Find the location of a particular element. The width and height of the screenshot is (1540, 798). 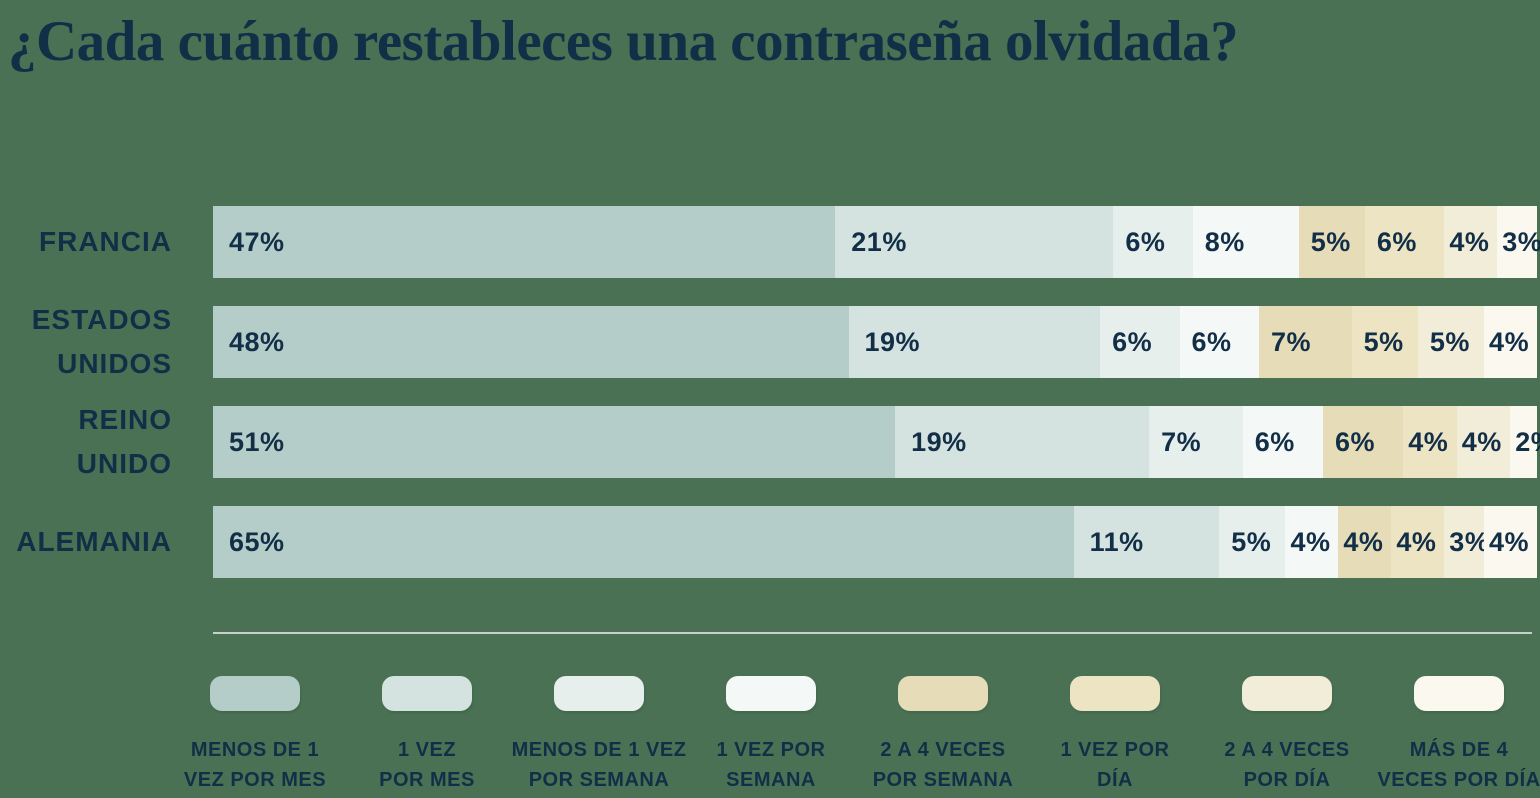

segment-value-label: 3% is located at coordinates (1469, 541).